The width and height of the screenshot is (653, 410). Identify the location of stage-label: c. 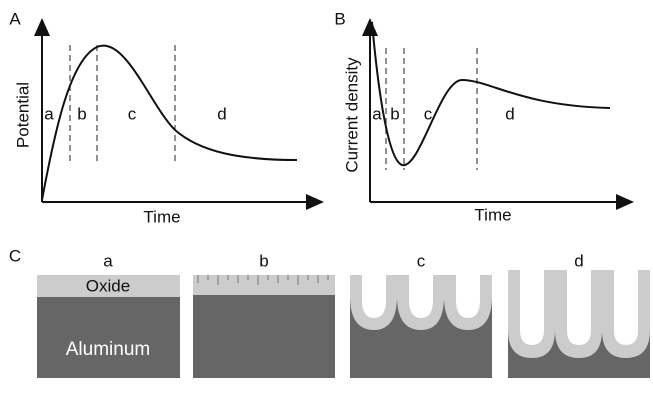
(421, 260).